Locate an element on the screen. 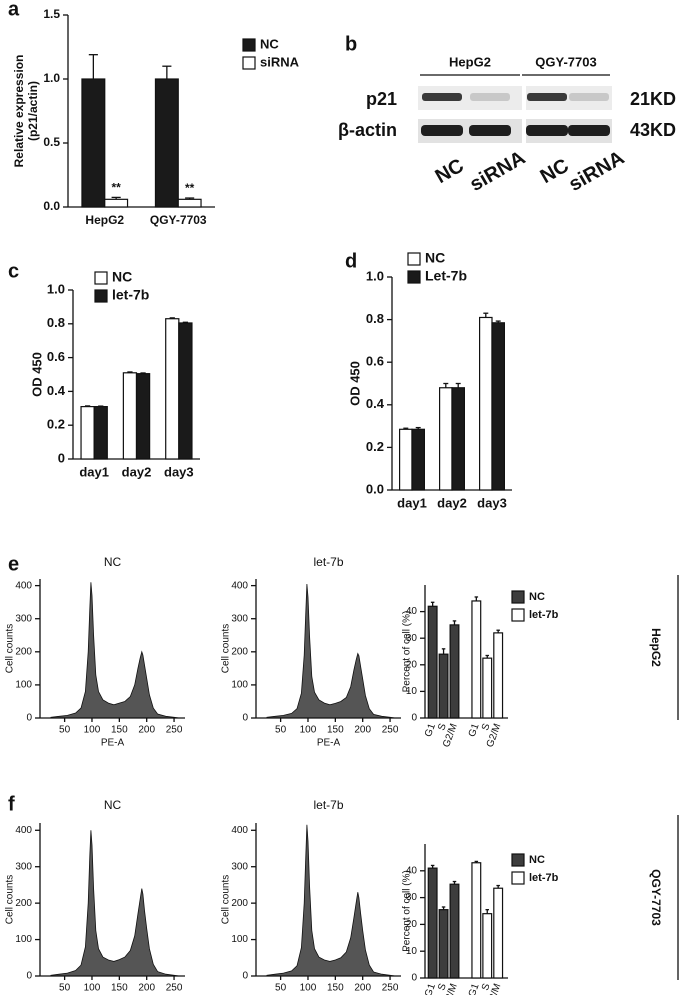 The height and width of the screenshot is (995, 685). cell-line-label: HepG2 is located at coordinates (470, 61).